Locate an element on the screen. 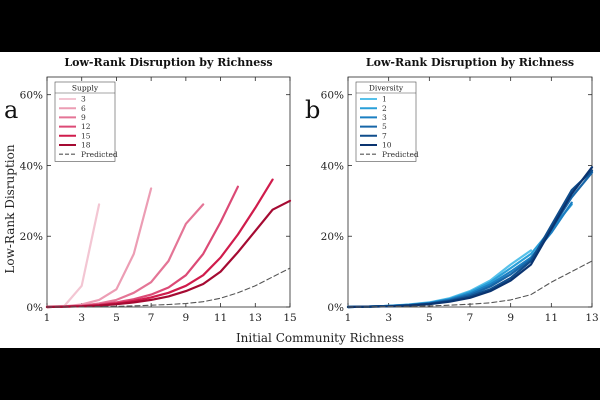 This screenshot has width=600, height=400. panel-letter: b is located at coordinates (312, 110).